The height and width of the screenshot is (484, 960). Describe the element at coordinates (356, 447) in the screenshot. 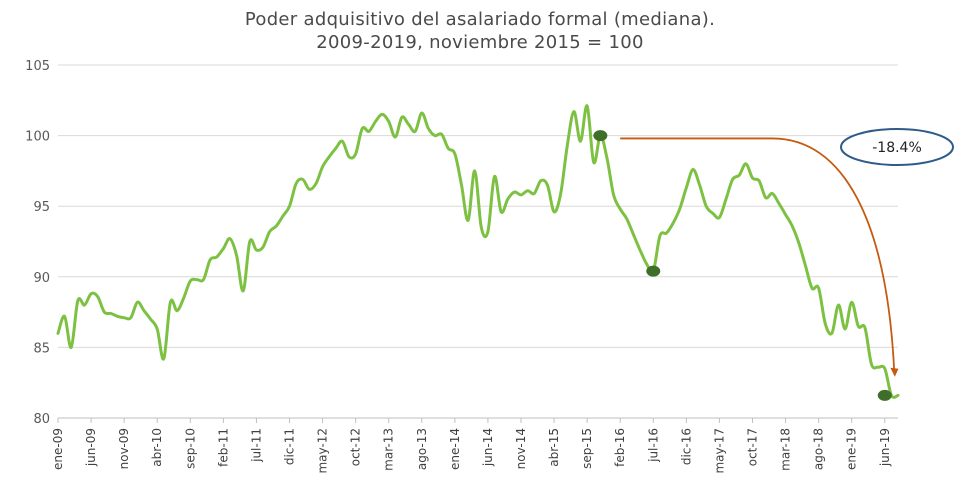

I see `x-tick-label: oct-12` at that location.